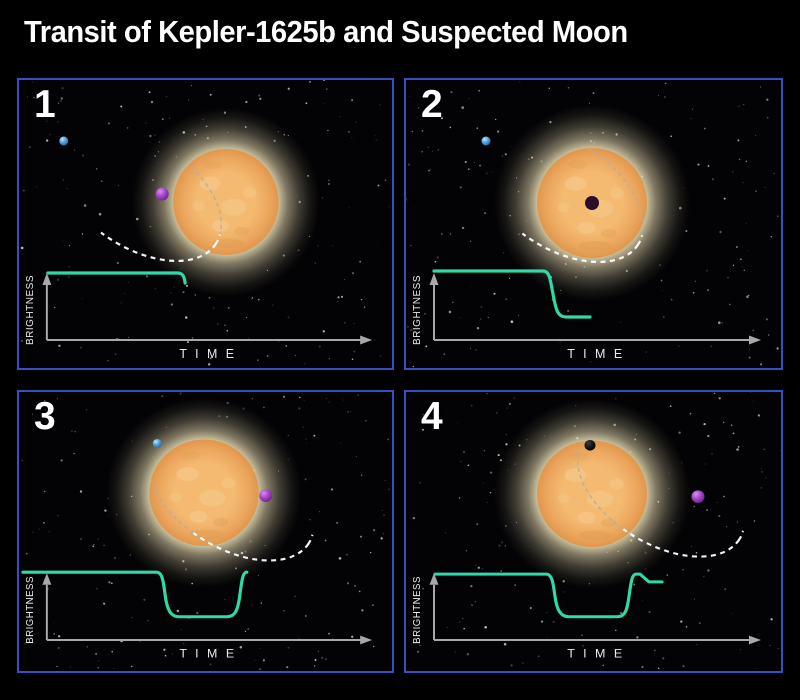 The width and height of the screenshot is (800, 700). What do you see at coordinates (45, 416) in the screenshot?
I see `panel-number-3: 3` at bounding box center [45, 416].